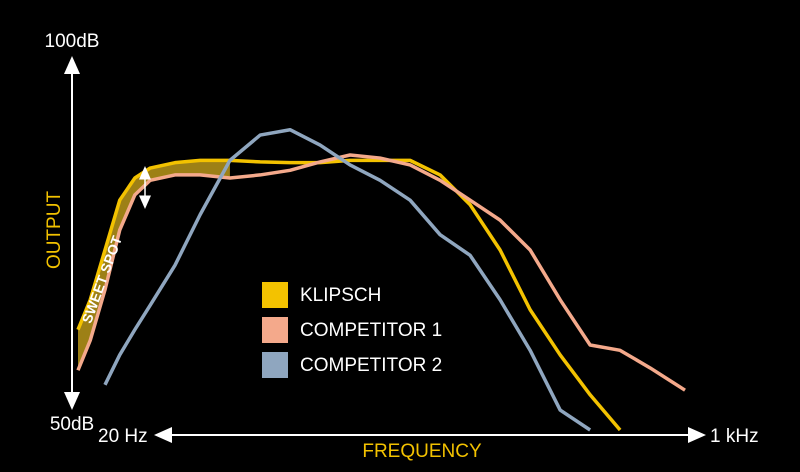 This screenshot has width=800, height=472. What do you see at coordinates (72, 424) in the screenshot?
I see `y-tick-label: 50dB` at bounding box center [72, 424].